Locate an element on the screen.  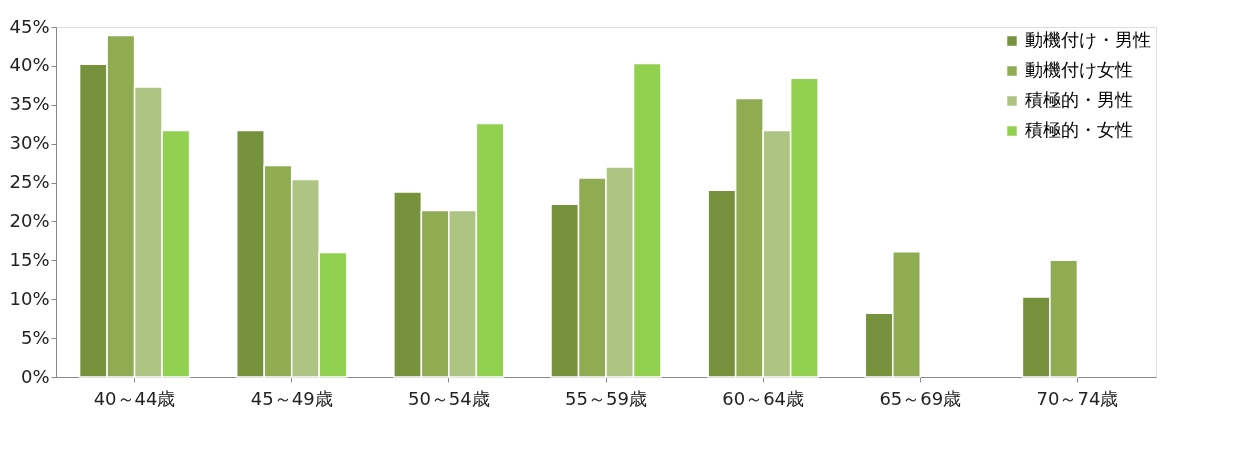
x-tick-label: 45～49歳 is located at coordinates (291, 398).